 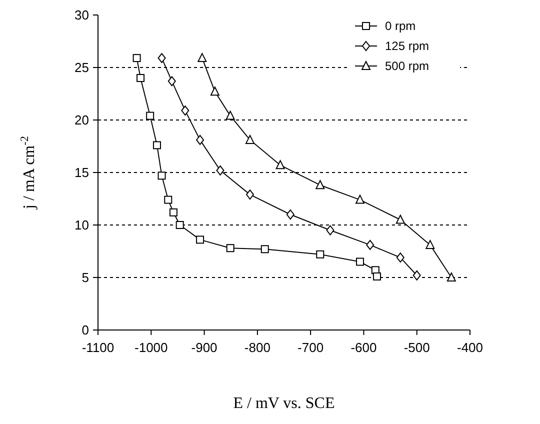 I want to click on y-tick-label: 15, so click(x=81, y=172).